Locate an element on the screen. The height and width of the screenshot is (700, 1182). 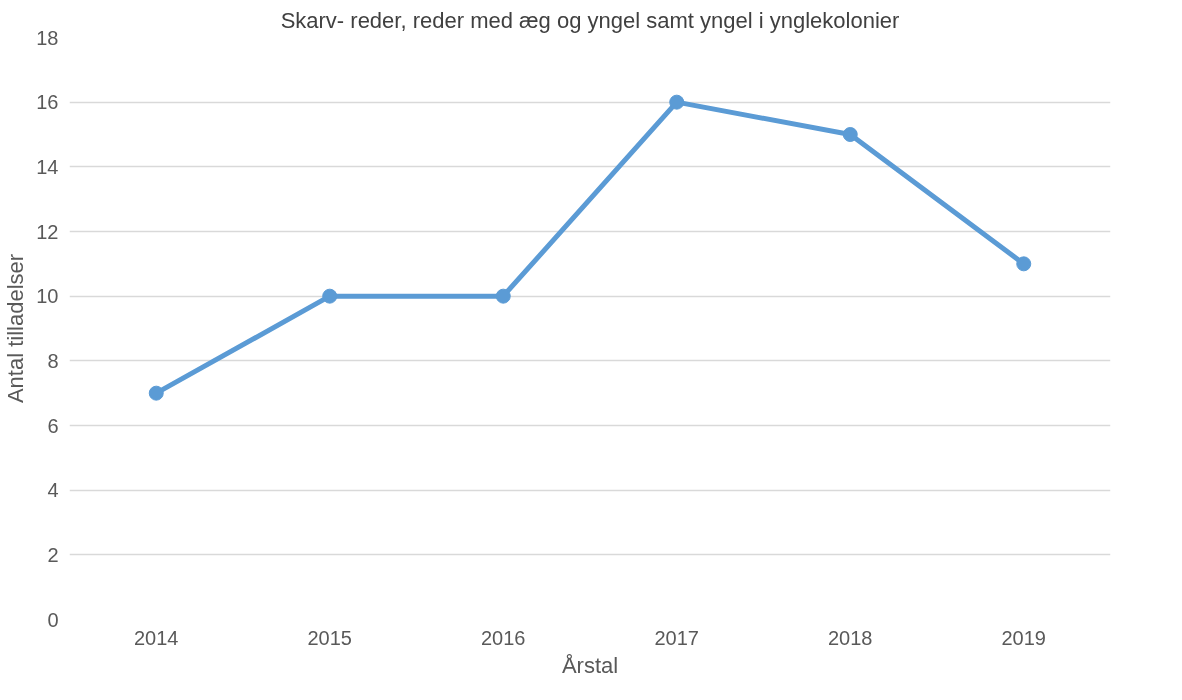
x-axis-title: Årstal is located at coordinates (590, 665).